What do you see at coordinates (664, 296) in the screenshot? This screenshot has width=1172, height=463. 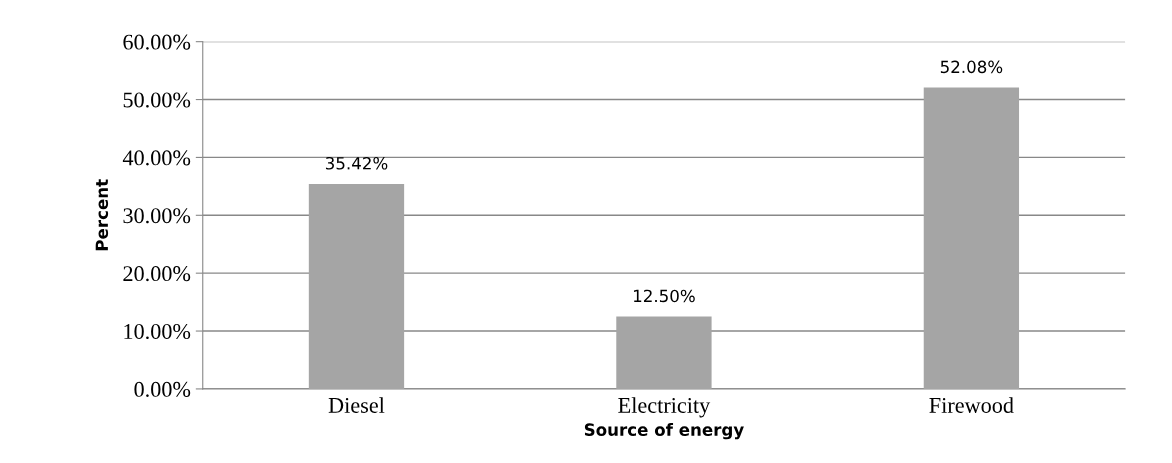 I see `data-label: 12.50%` at bounding box center [664, 296].